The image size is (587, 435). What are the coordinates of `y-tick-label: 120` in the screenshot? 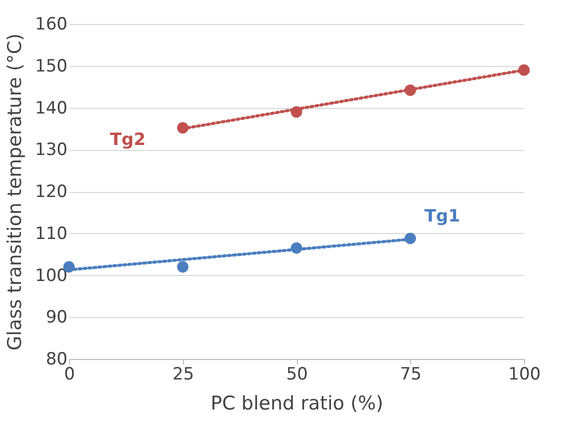 It's located at (51, 192).